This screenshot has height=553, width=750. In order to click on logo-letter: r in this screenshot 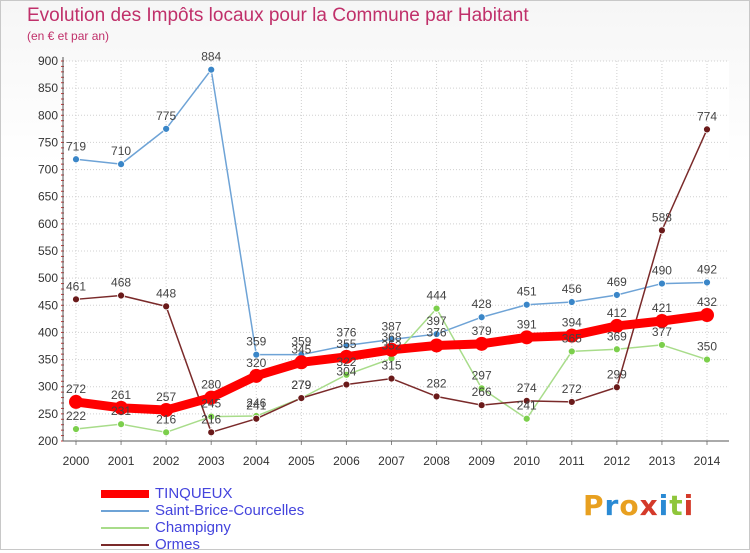, I will do `click(612, 505)`.